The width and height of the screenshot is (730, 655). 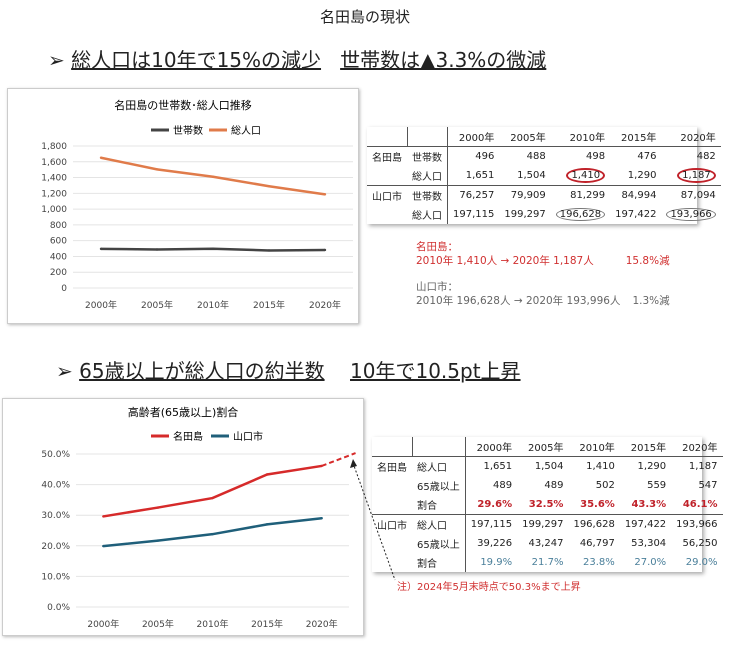 What do you see at coordinates (58, 273) in the screenshot?
I see `y-tick-label: 200` at bounding box center [58, 273].